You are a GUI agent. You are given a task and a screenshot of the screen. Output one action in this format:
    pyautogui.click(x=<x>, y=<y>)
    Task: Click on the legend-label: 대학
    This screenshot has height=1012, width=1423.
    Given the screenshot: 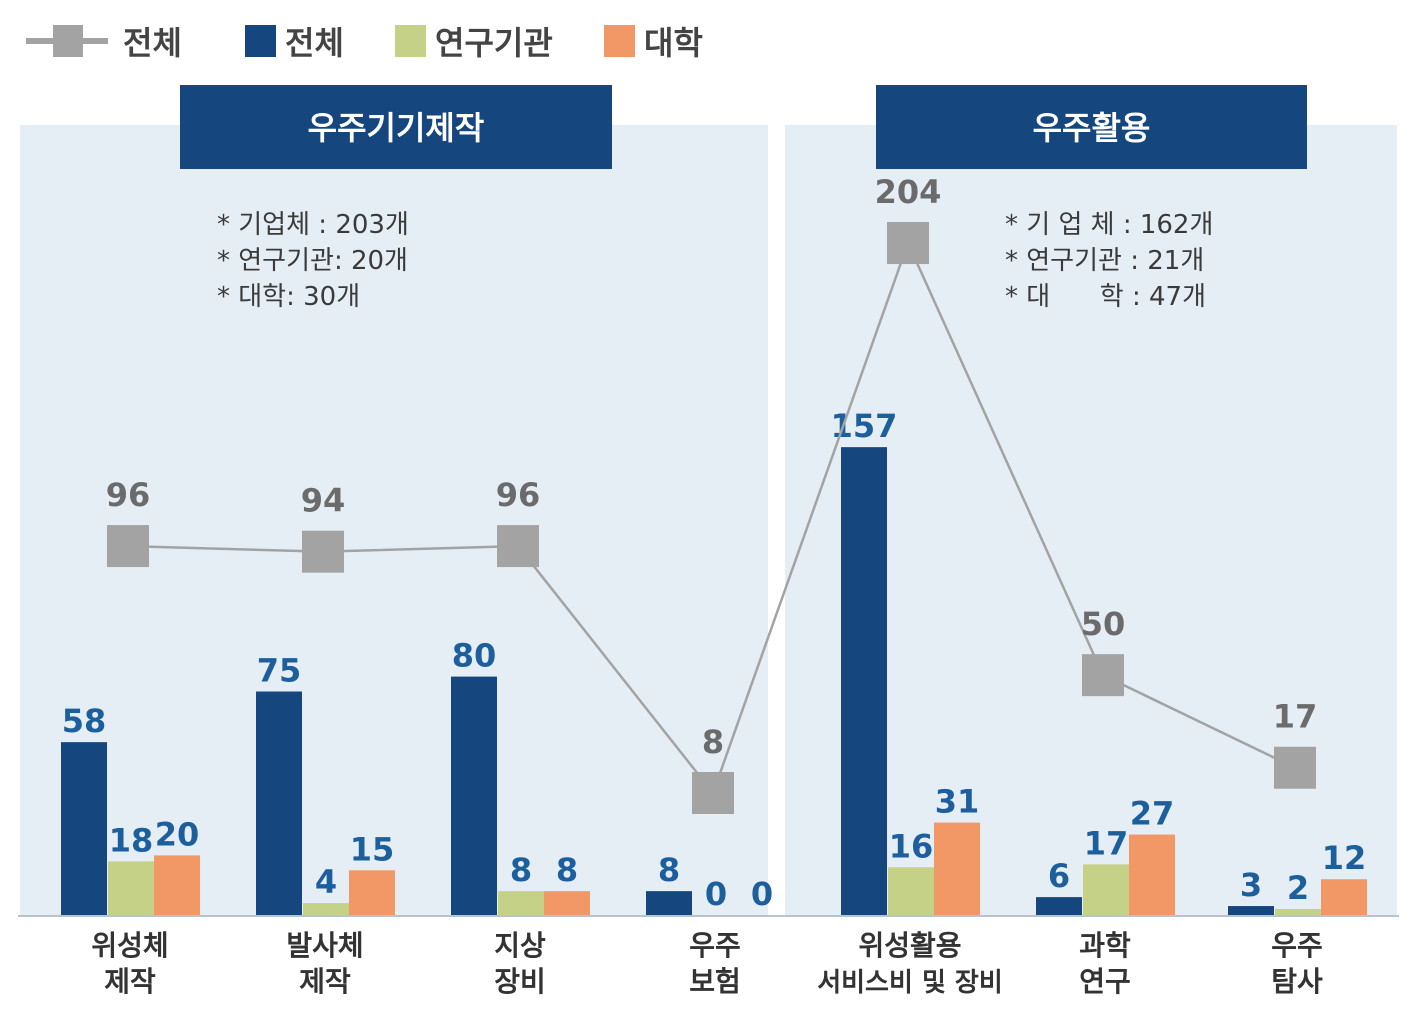 What is the action you would take?
    pyautogui.click(x=673, y=43)
    